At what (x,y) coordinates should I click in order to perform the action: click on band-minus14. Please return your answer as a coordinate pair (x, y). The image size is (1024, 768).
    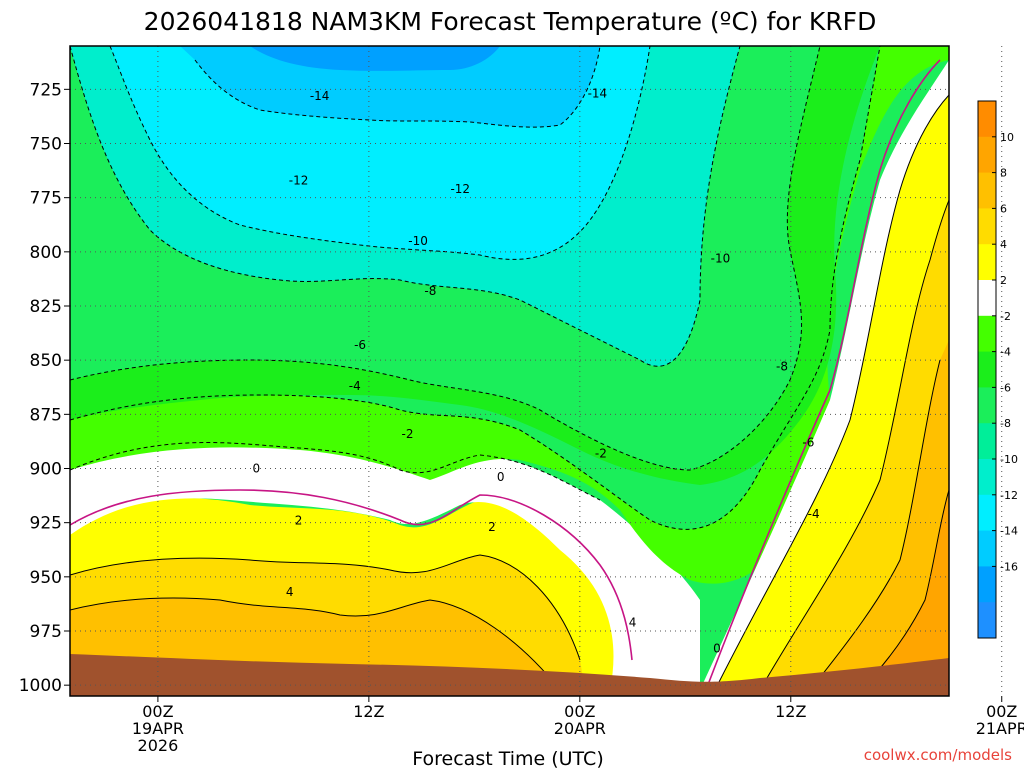
    Looking at the image, I should click on (390, 87).